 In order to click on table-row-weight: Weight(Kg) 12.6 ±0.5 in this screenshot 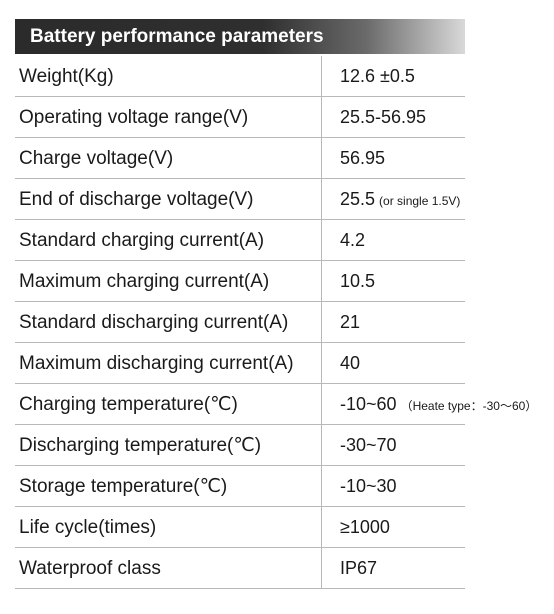, I will do `click(240, 76)`.